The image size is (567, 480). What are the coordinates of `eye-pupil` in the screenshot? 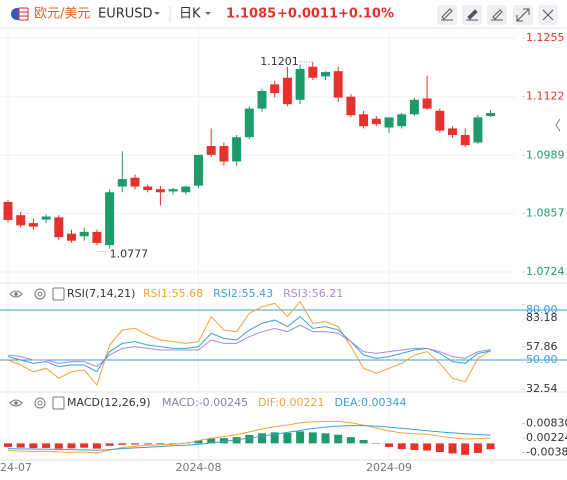 It's located at (16, 403).